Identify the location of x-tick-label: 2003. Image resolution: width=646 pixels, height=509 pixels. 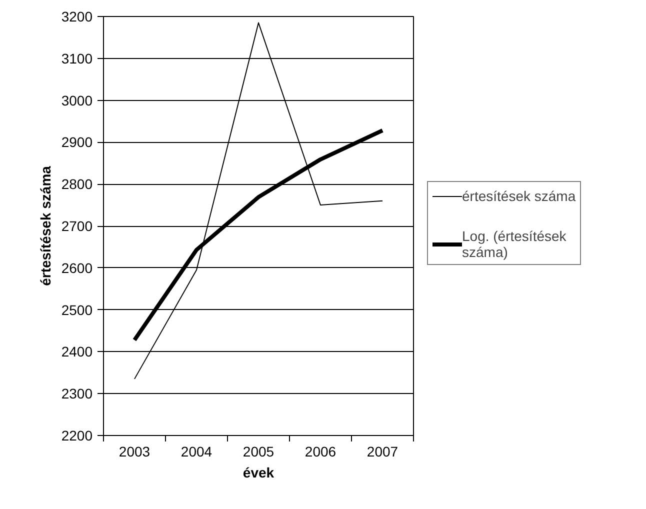
(134, 452).